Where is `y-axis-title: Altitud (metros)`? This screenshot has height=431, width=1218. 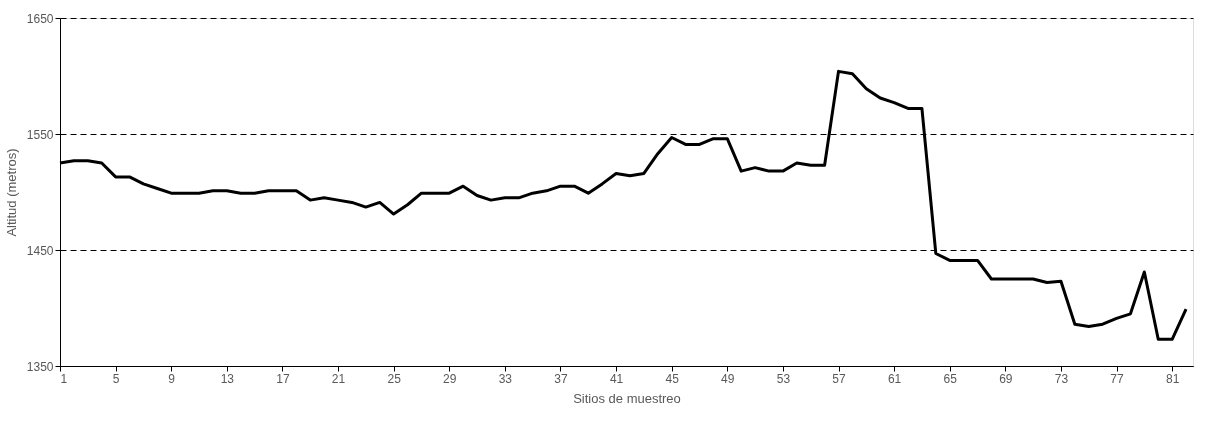 y-axis-title: Altitud (metros) is located at coordinates (11, 192).